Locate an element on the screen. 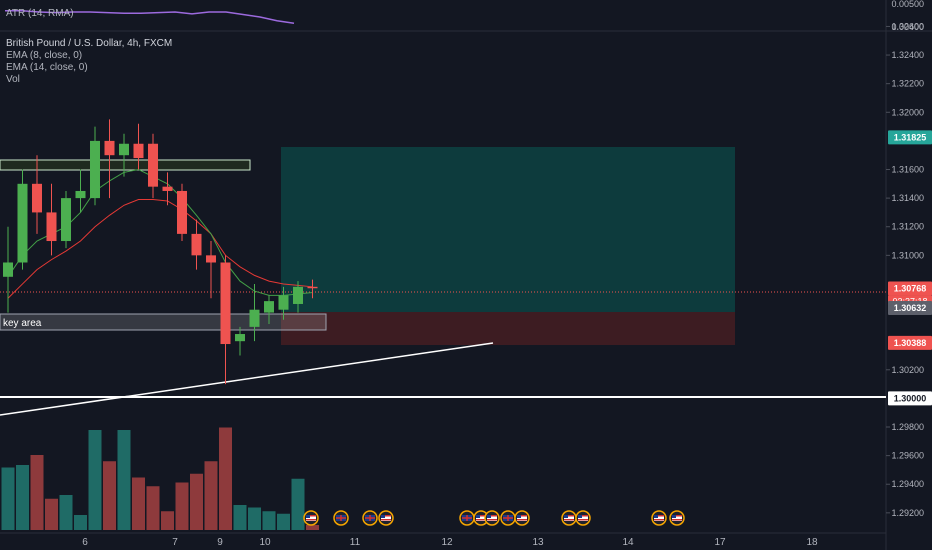  time-tick-label: 7 is located at coordinates (175, 542).